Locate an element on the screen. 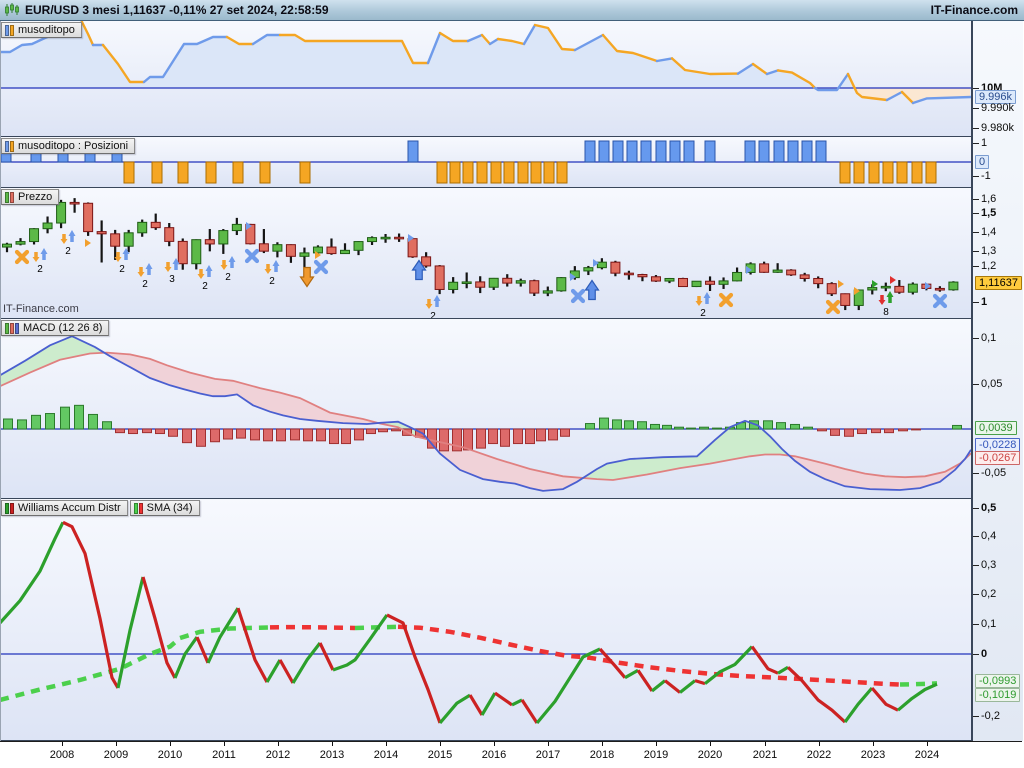 The height and width of the screenshot is (768, 1024). blue-flag-icon is located at coordinates (749, 270).